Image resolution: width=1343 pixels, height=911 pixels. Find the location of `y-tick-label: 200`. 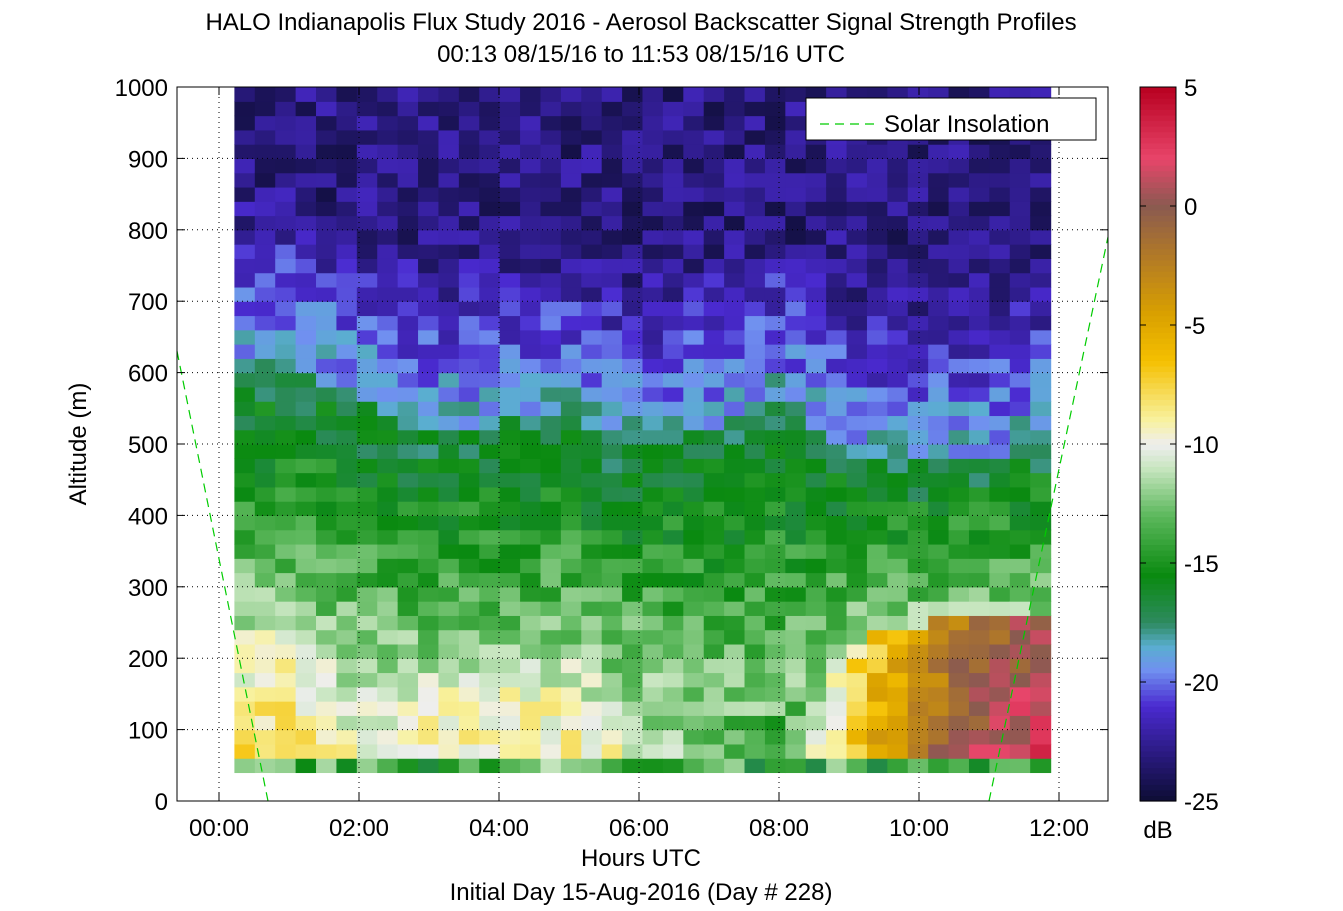

y-tick-label: 200 is located at coordinates (148, 659).